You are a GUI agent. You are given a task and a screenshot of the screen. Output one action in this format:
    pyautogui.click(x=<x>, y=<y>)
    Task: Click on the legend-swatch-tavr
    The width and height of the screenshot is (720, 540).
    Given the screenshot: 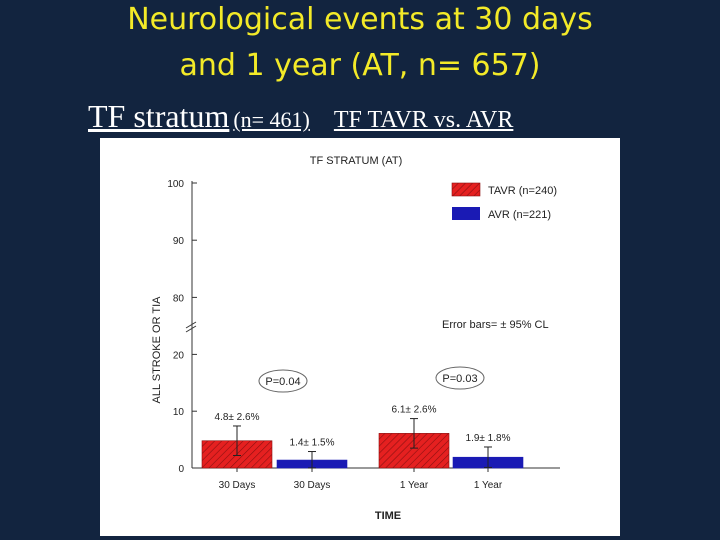 What is the action you would take?
    pyautogui.click(x=466, y=189)
    